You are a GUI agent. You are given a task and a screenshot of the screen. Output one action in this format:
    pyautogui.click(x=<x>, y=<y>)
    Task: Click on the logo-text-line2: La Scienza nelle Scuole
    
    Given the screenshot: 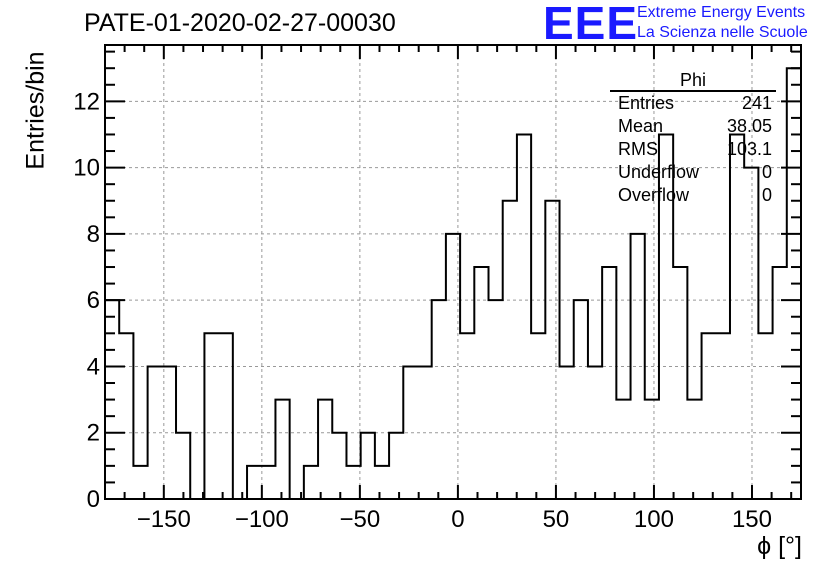 What is the action you would take?
    pyautogui.click(x=722, y=32)
    